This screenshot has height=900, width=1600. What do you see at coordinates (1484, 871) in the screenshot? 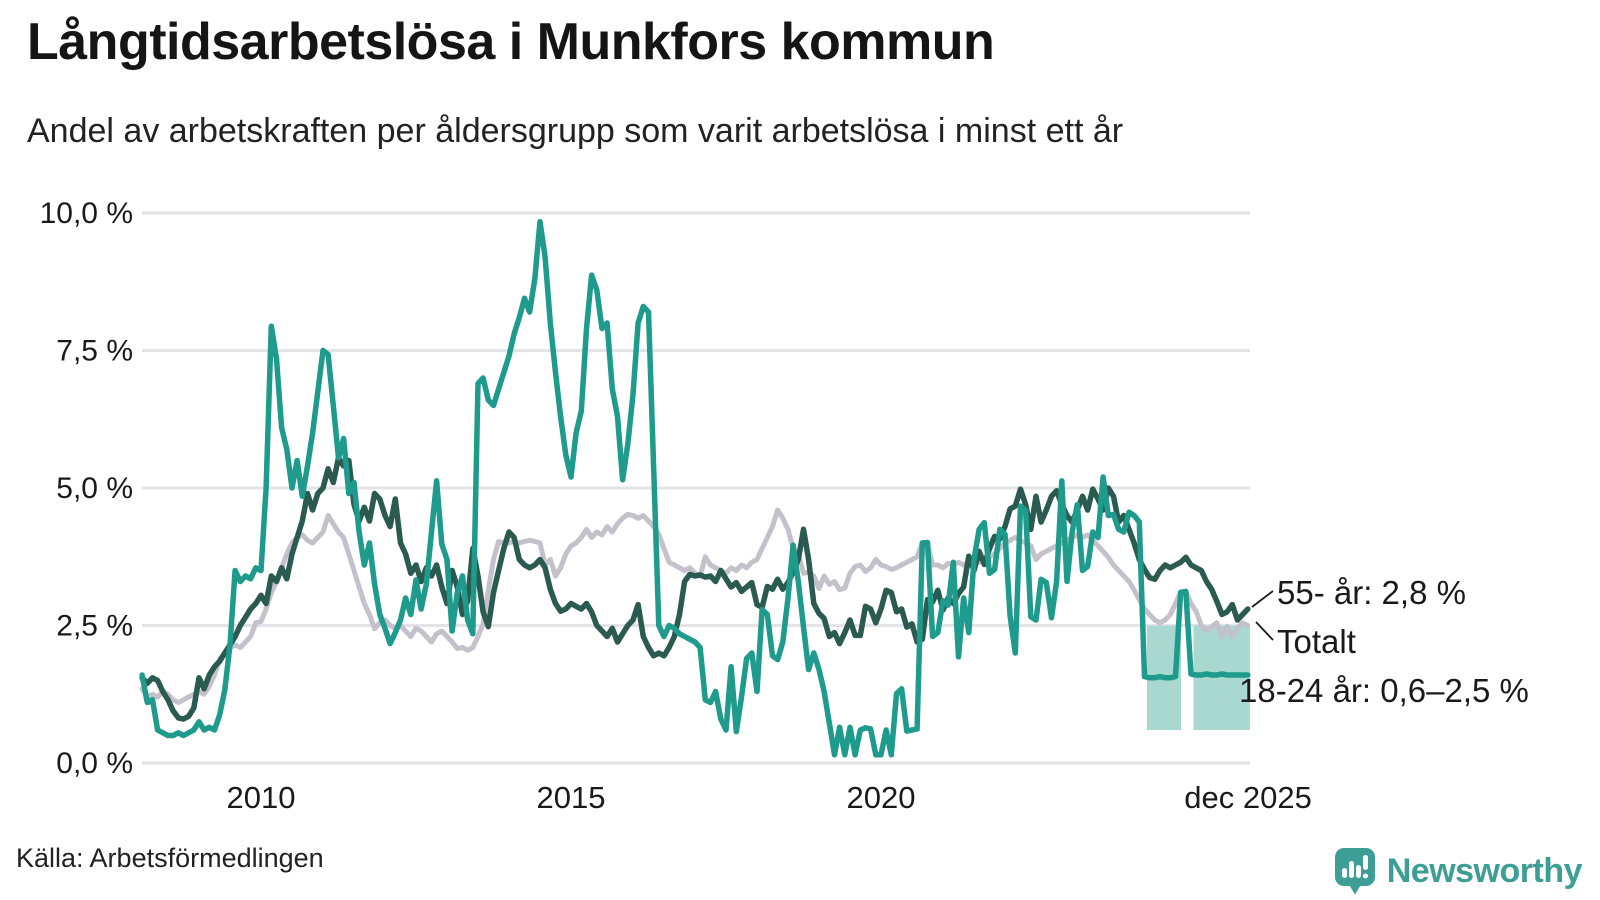
I see `newsworthy-wordmark: Newsworthy` at bounding box center [1484, 871].